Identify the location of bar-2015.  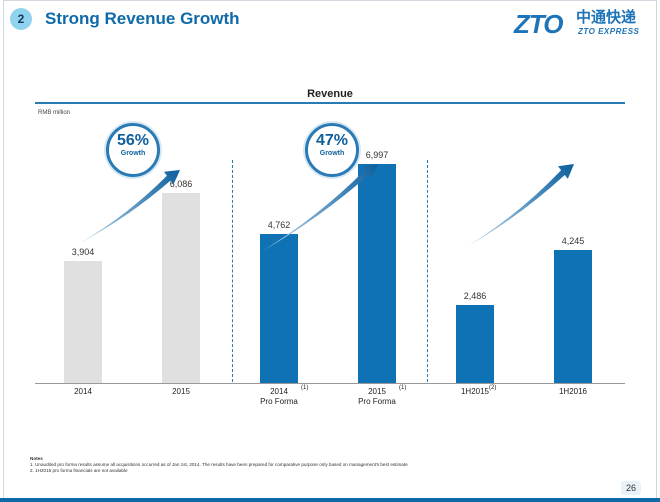
(181, 287).